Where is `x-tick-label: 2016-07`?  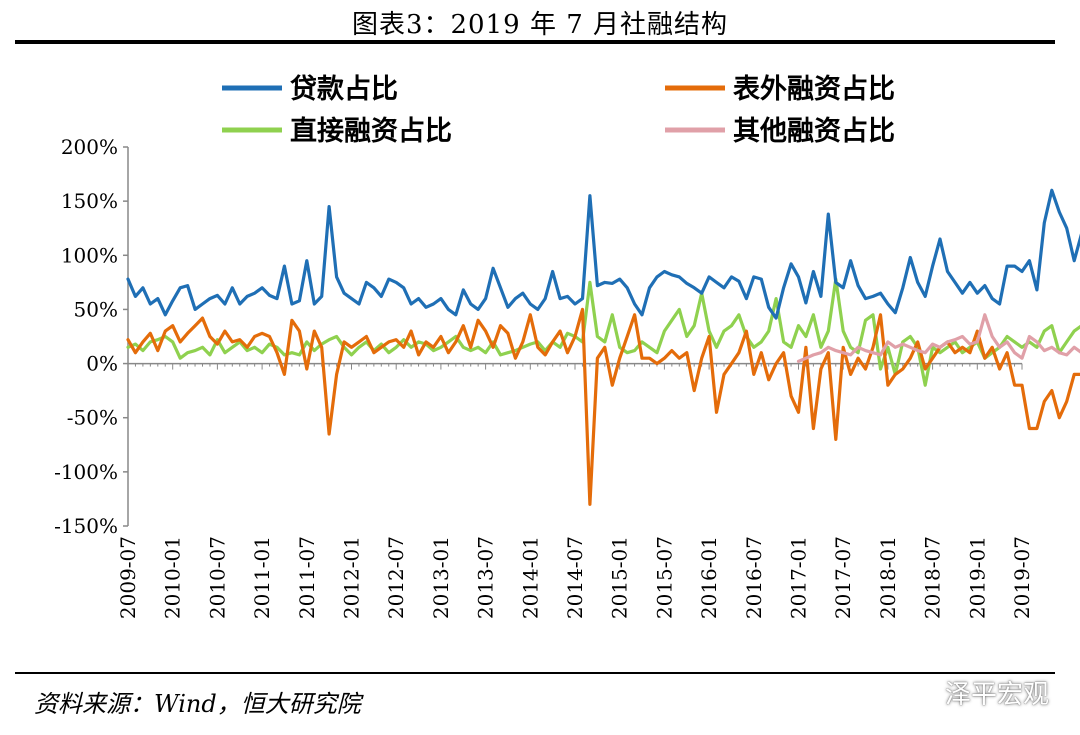
x-tick-label: 2016-07 is located at coordinates (754, 577).